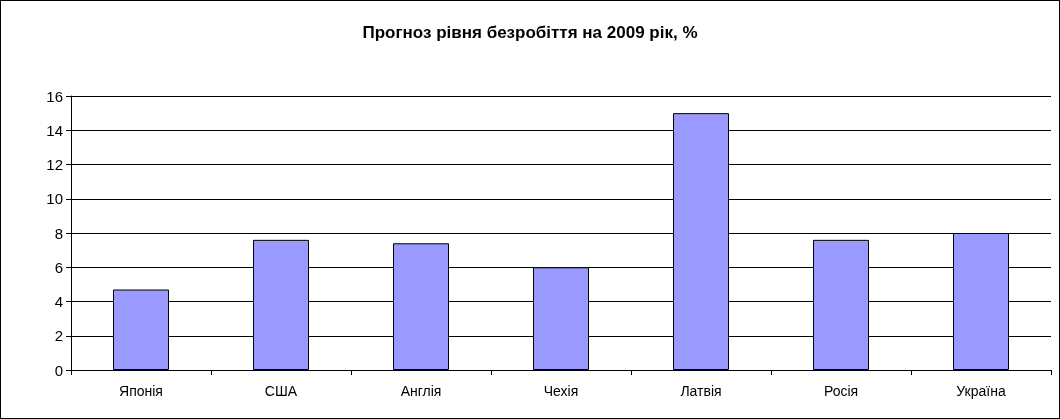  What do you see at coordinates (58, 370) in the screenshot?
I see `y-tick-label: 0` at bounding box center [58, 370].